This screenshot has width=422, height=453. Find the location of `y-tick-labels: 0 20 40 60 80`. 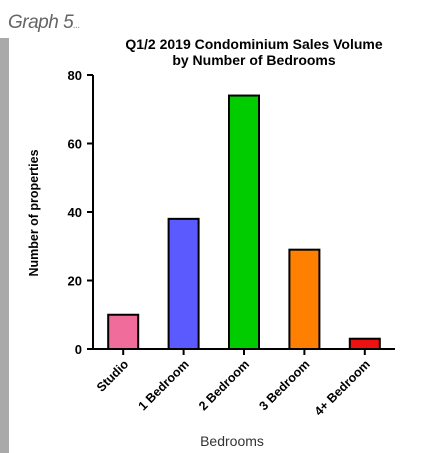

y-tick-labels: 0 20 40 60 80 is located at coordinates (75, 212).